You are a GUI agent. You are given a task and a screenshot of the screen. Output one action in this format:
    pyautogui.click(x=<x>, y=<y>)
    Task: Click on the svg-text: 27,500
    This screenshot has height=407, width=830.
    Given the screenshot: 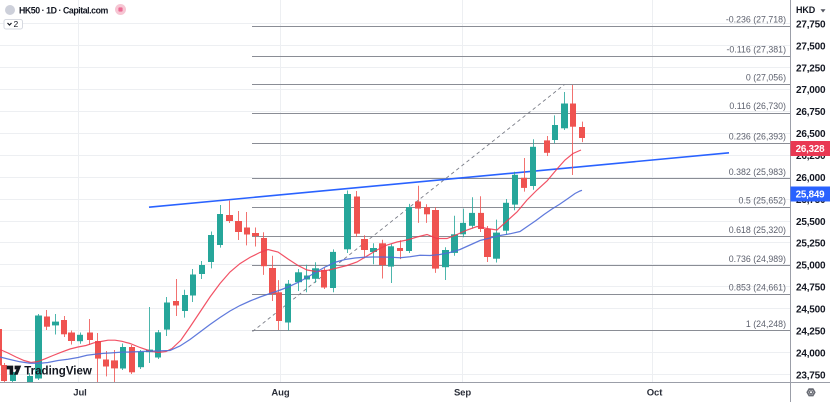 What is the action you would take?
    pyautogui.click(x=811, y=46)
    